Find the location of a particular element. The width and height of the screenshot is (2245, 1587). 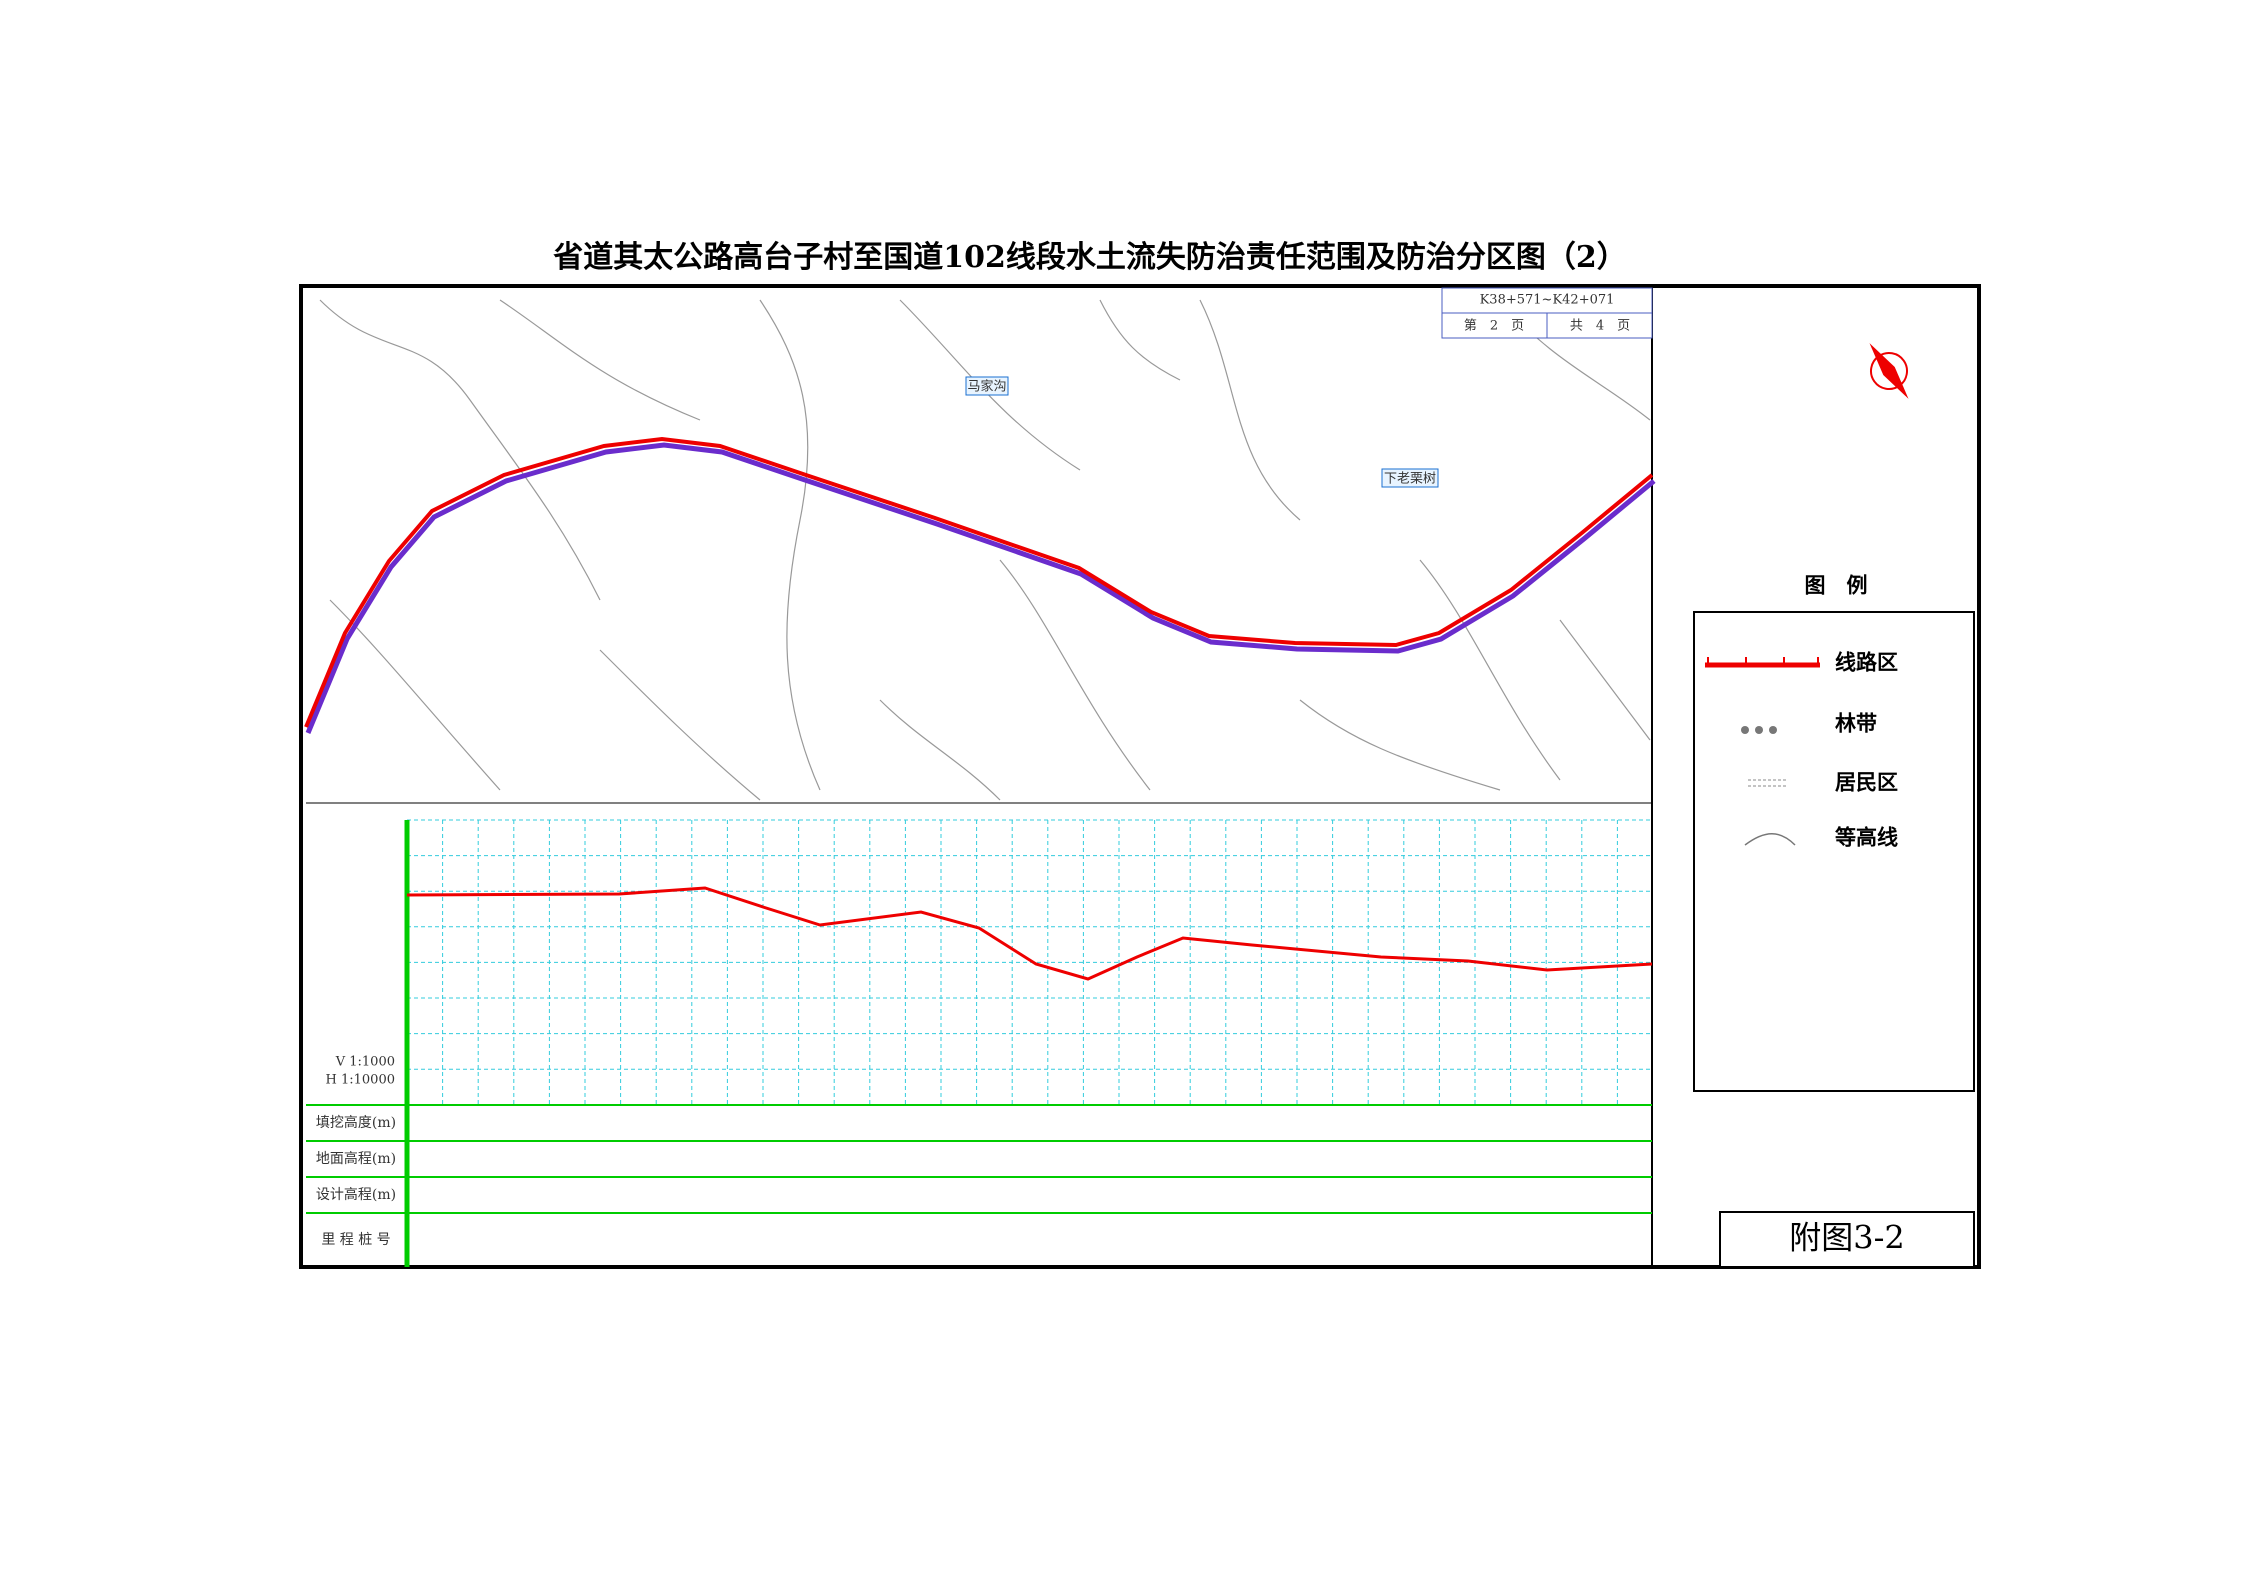

route-boundary is located at coordinates (980, 588).